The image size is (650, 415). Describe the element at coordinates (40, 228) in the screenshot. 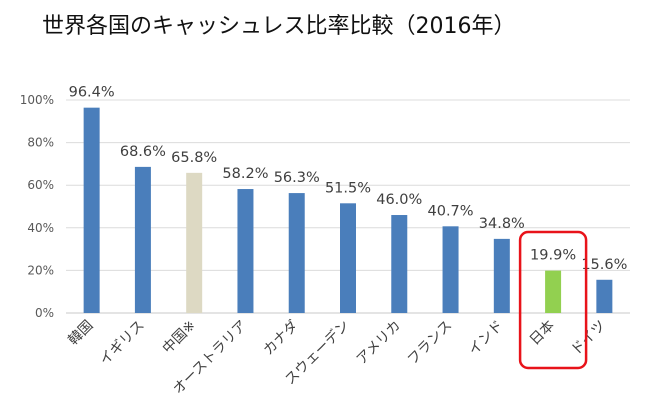

I see `y-tick-label: 40%` at that location.